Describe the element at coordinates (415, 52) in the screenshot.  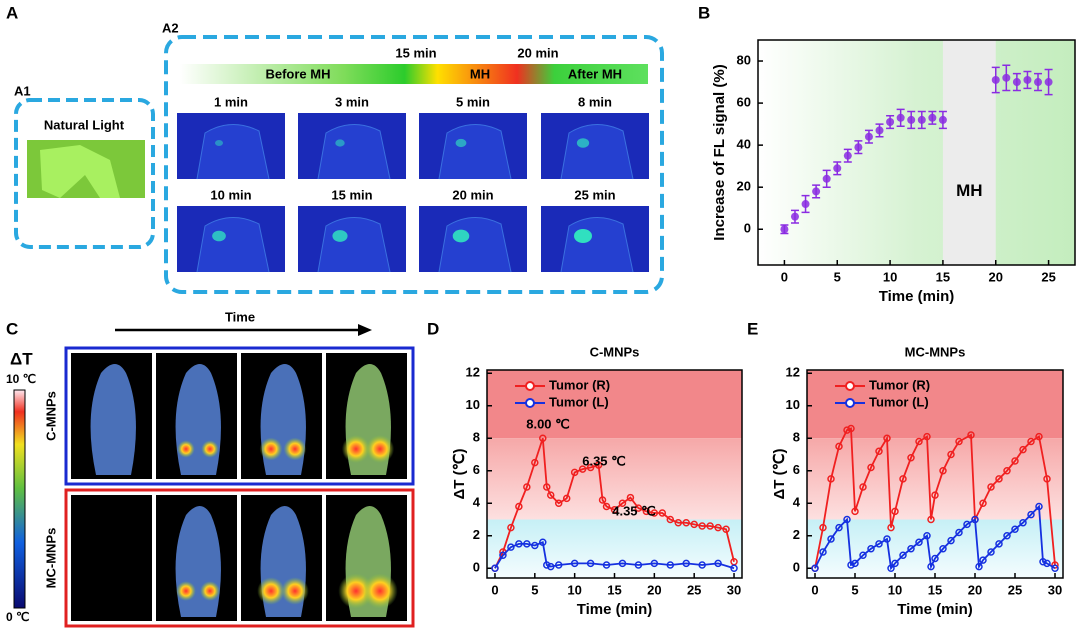
I see `timeline-marker: 15 min` at that location.